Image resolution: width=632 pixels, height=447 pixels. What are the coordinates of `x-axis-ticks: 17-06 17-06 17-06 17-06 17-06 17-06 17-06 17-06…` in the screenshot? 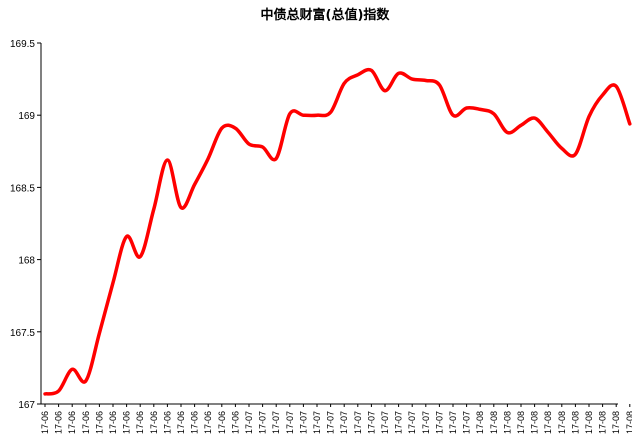 It's located at (336, 419).